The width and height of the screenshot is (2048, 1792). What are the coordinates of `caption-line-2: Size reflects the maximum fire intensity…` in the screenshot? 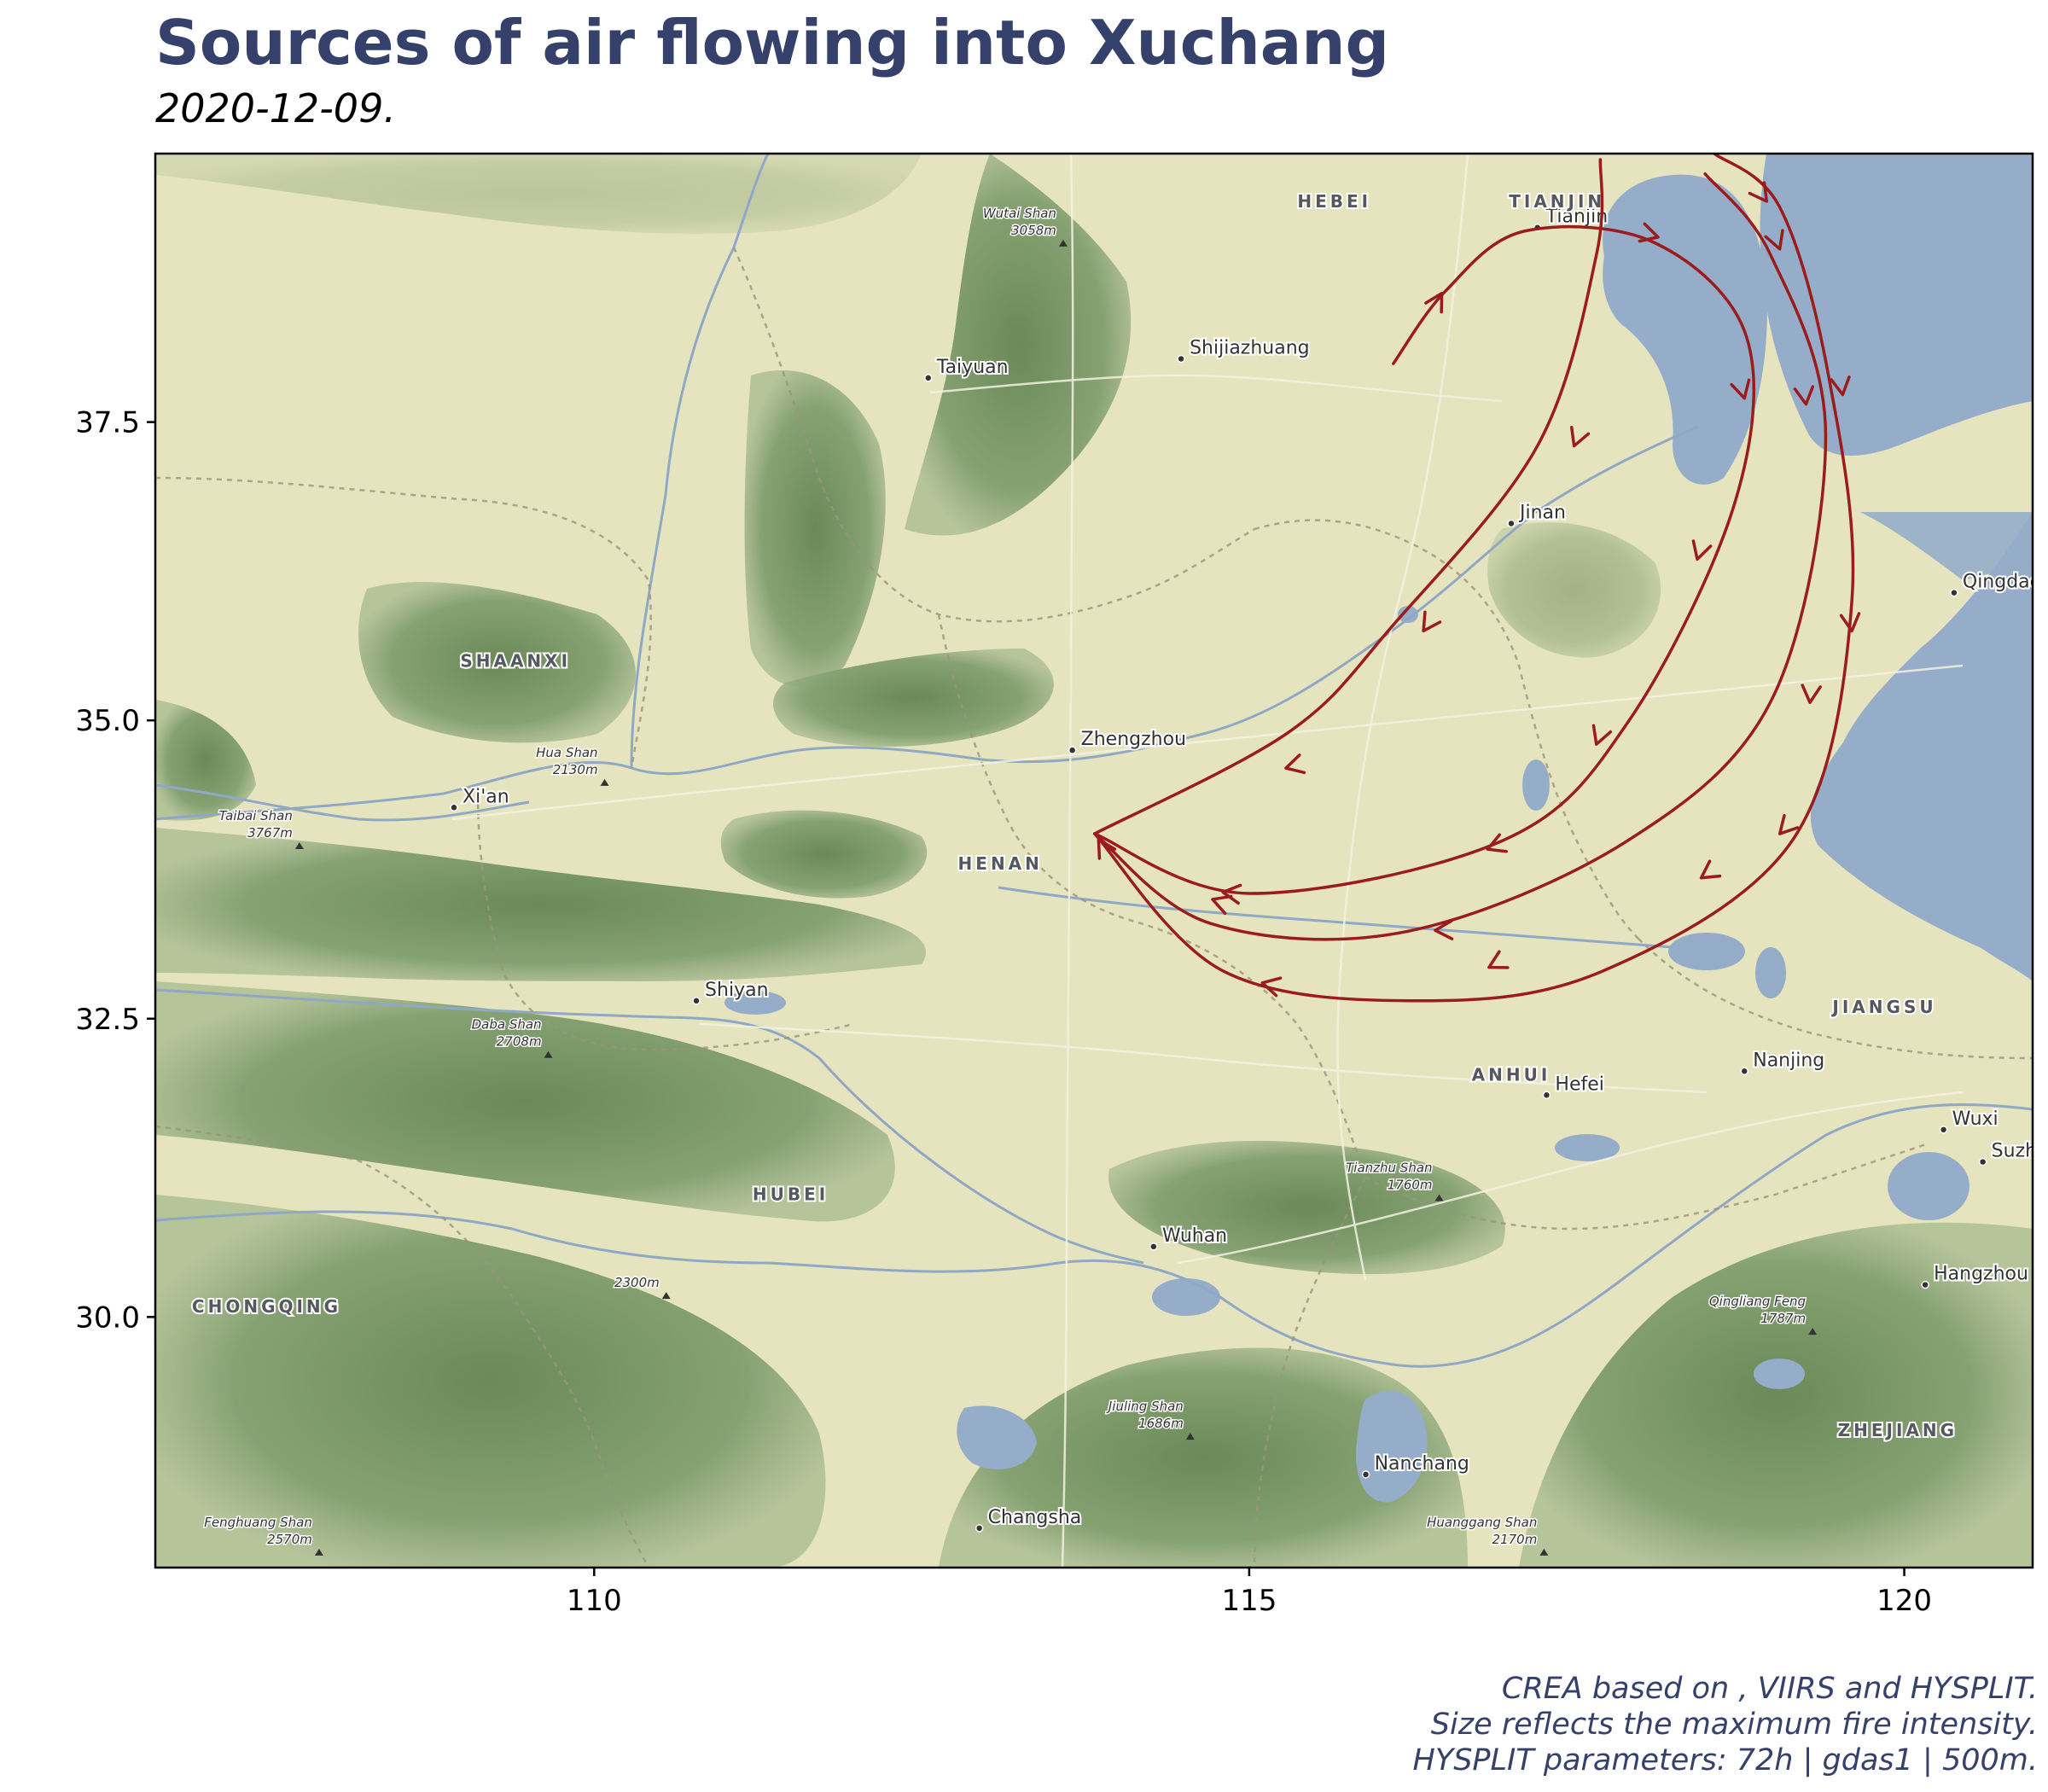 It's located at (1734, 1725).